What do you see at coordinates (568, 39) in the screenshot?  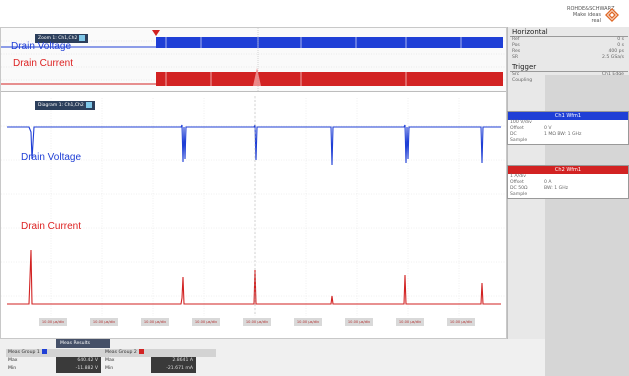 I see `horizontal-row: Ref 0 s` at bounding box center [568, 39].